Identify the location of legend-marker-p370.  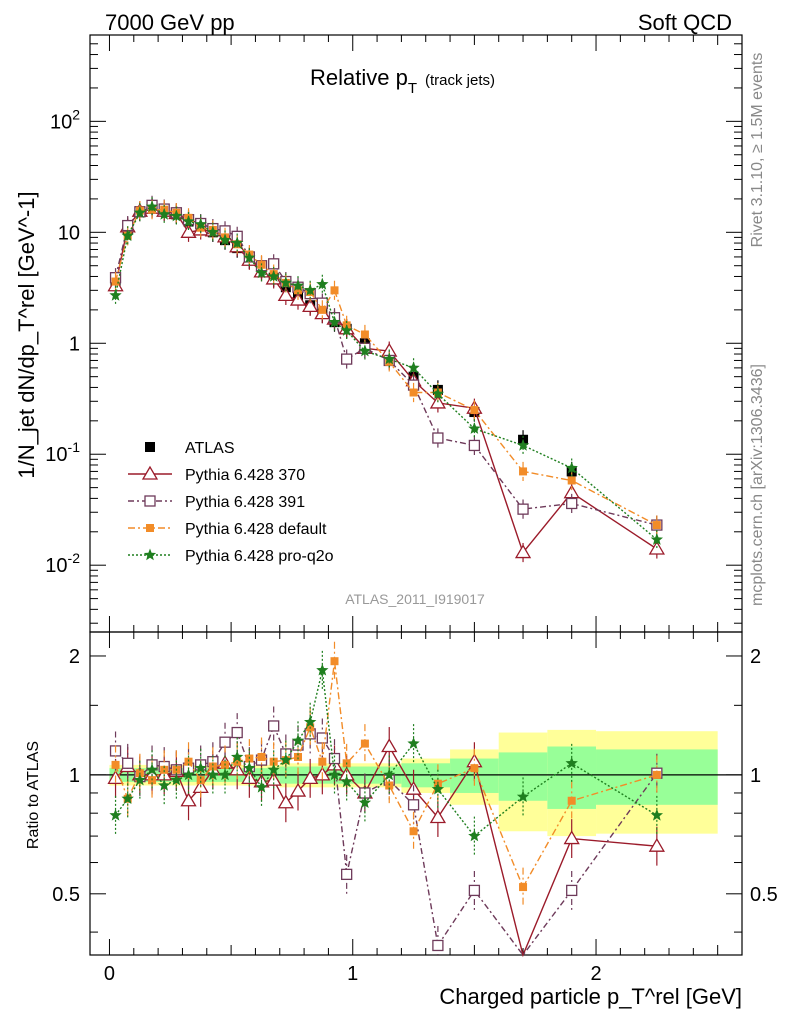
(150, 472).